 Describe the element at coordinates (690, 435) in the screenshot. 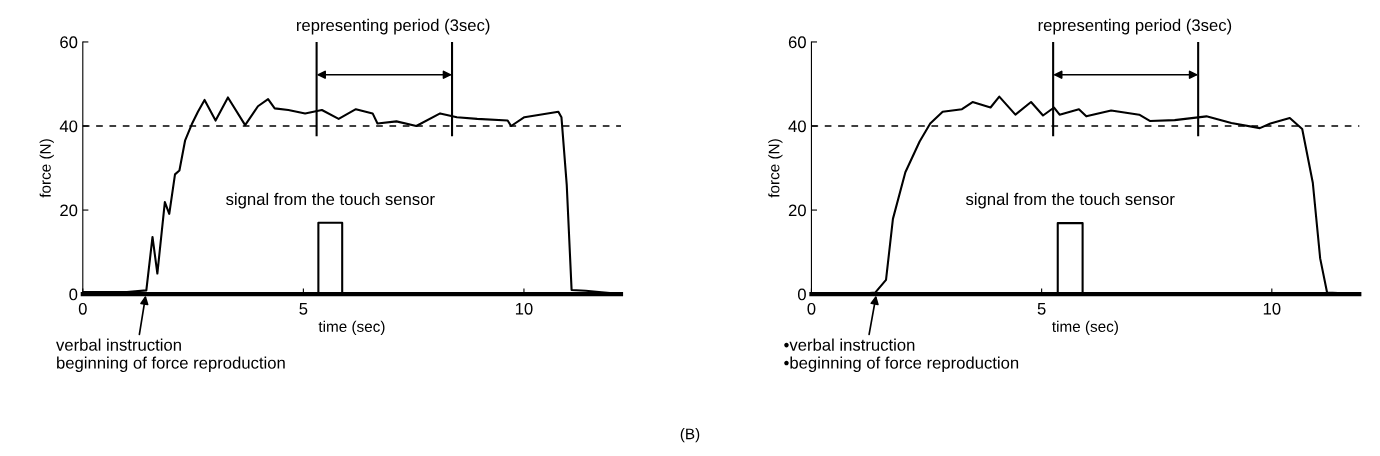

I see `text: (B)` at that location.